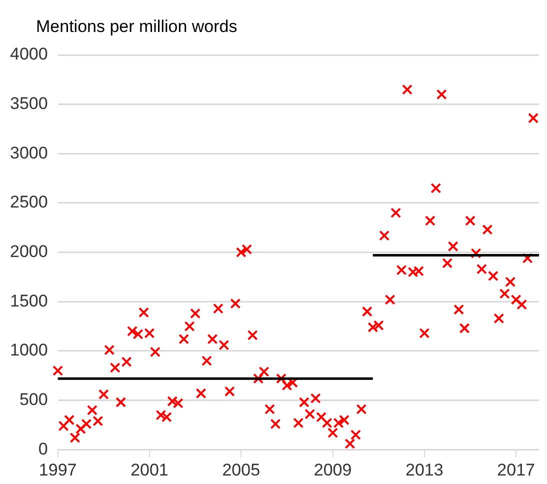 The height and width of the screenshot is (484, 547). I want to click on y-tick-label: 1000, so click(29, 350).